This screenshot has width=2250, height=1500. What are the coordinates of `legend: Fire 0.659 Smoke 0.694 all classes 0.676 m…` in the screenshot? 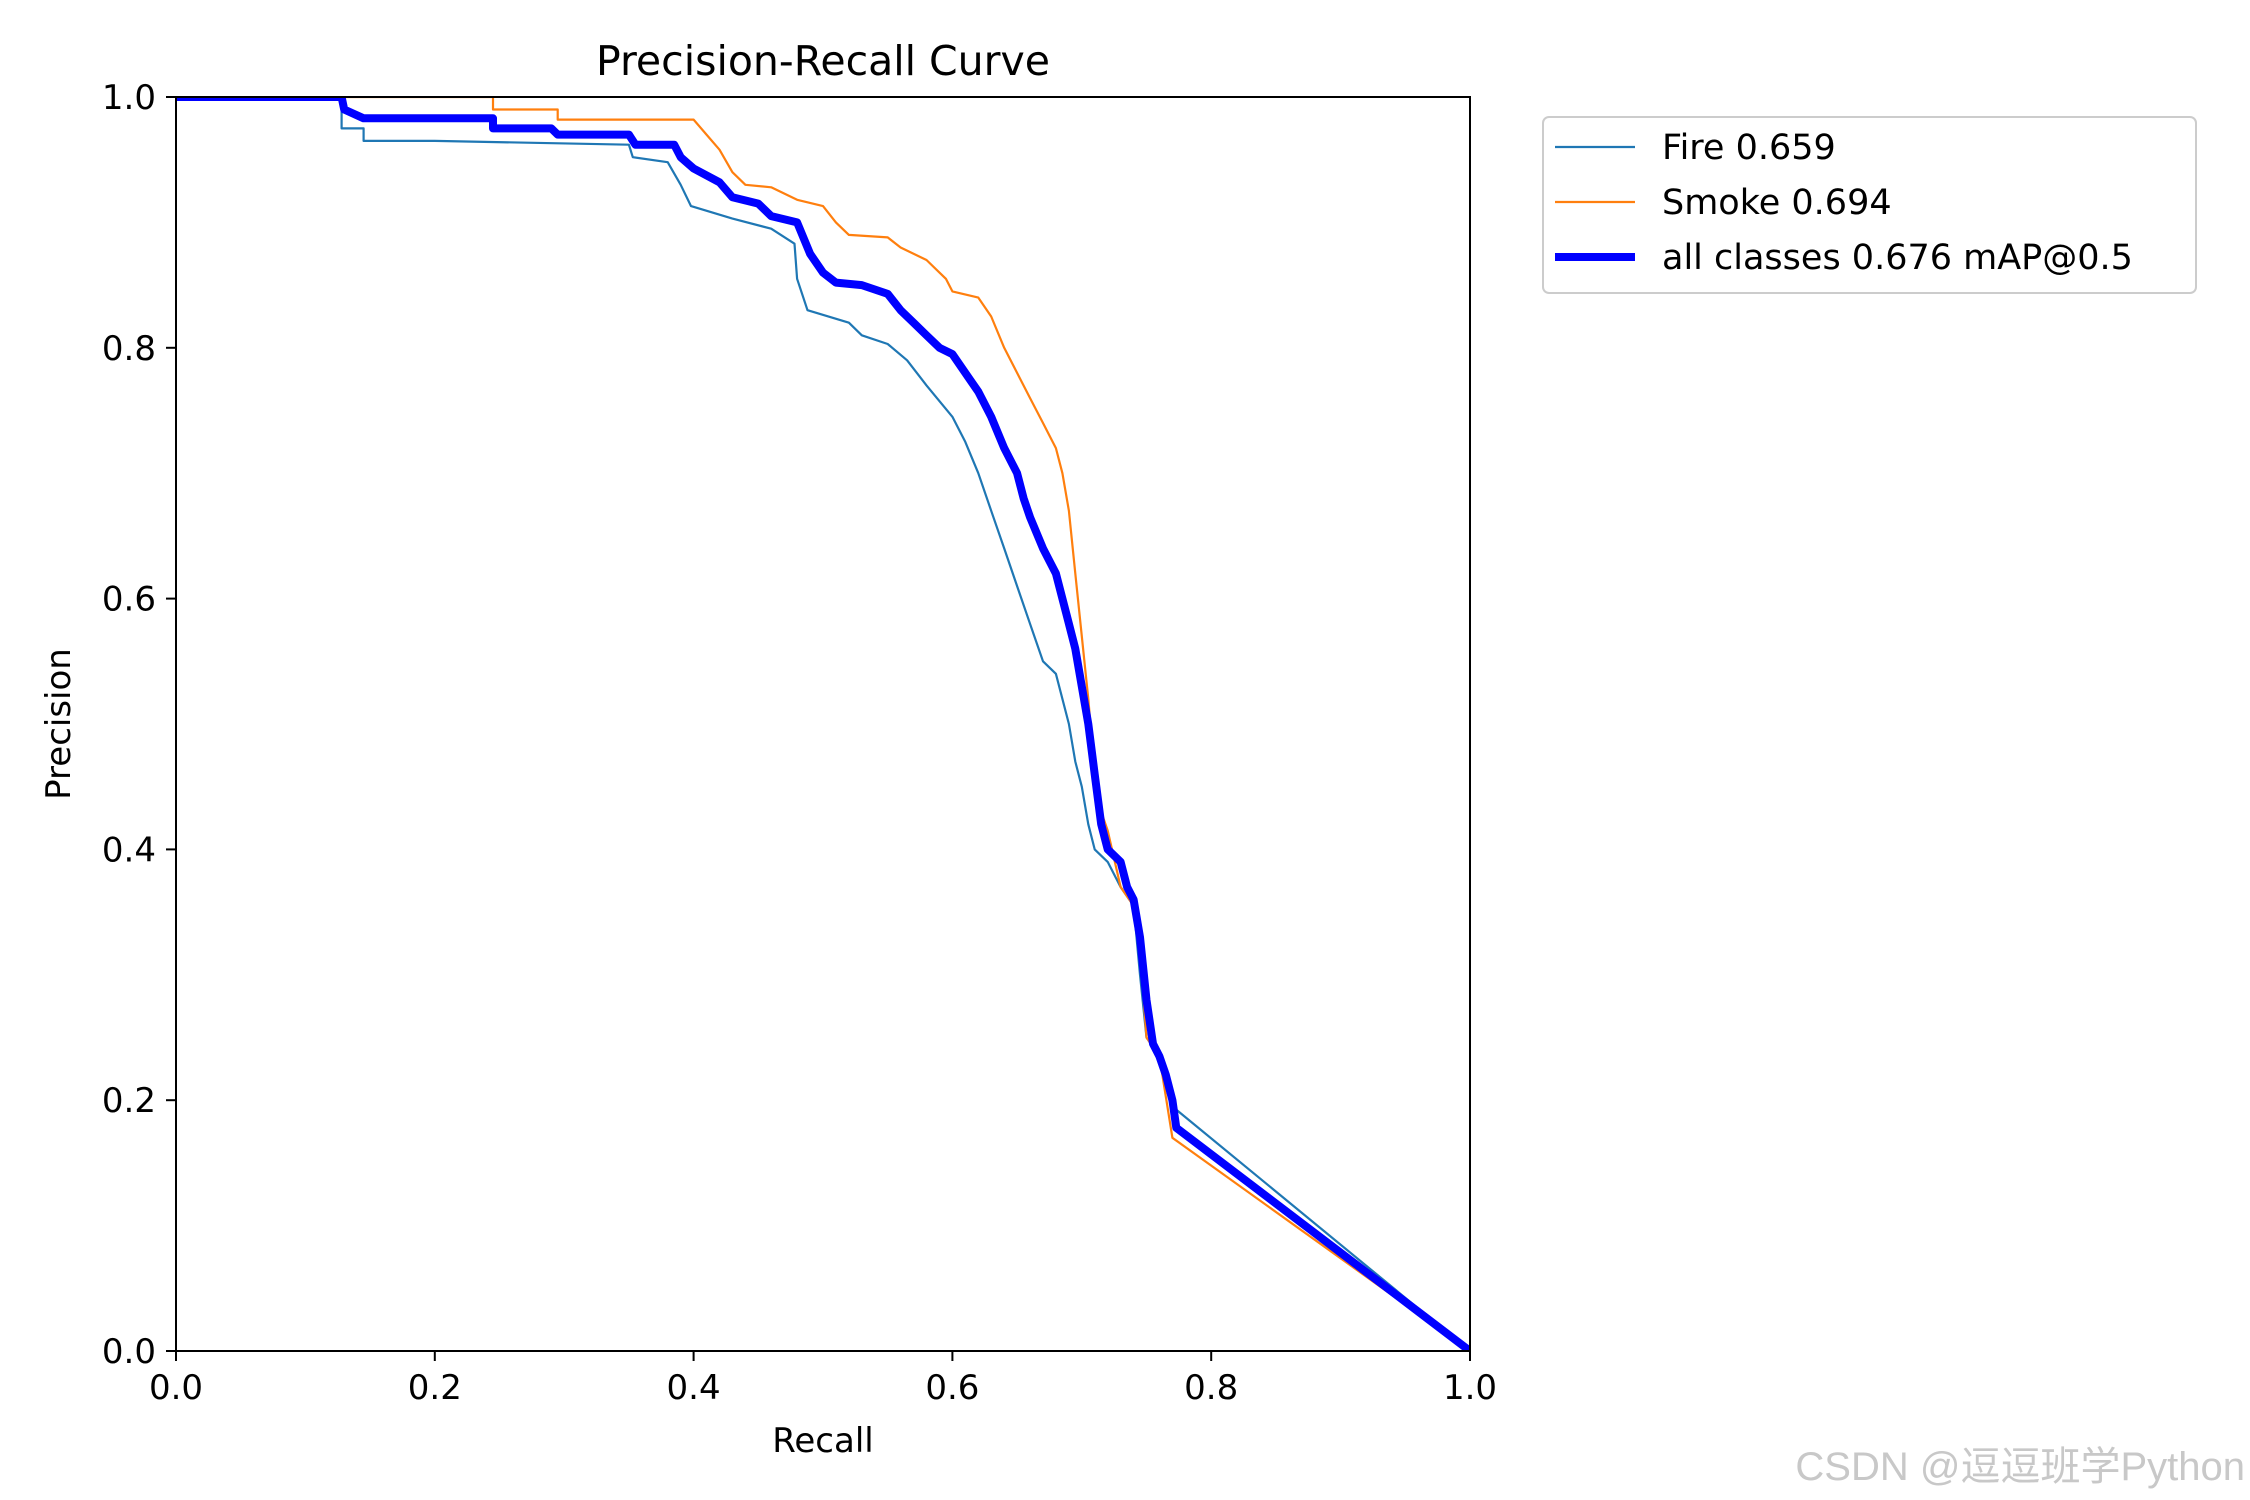 It's located at (1869, 205).